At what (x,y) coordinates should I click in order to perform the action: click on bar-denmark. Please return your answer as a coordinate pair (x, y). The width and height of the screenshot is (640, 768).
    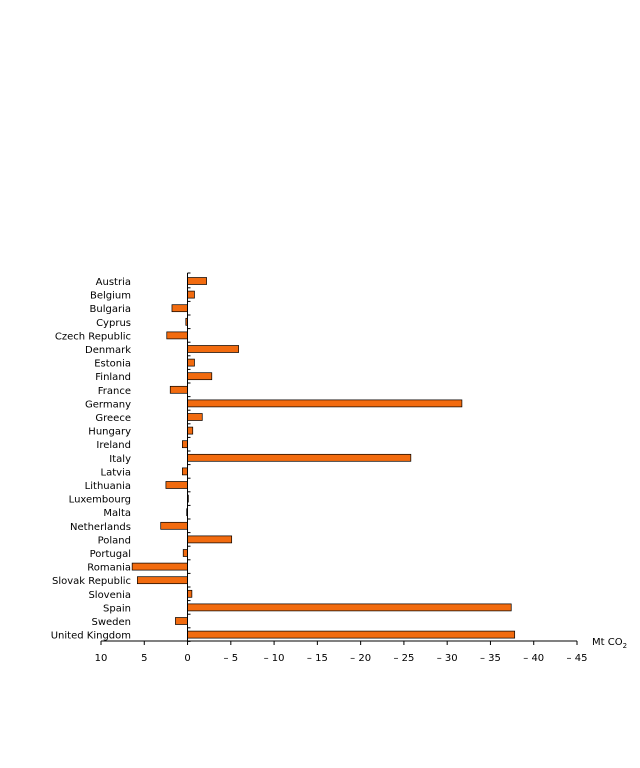
    Looking at the image, I should click on (213, 349).